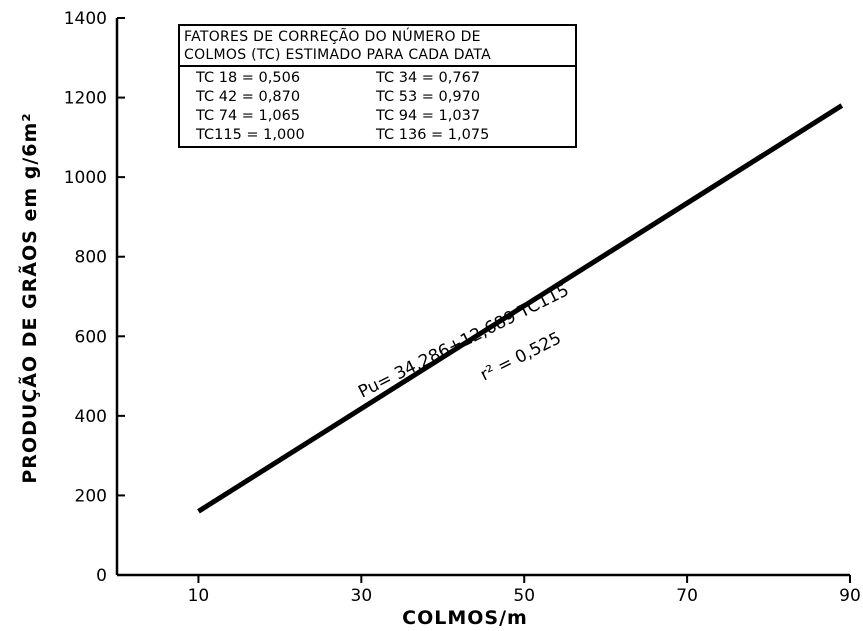 This screenshot has width=863, height=631. I want to click on table-header-line-2: COLMOS (TC) ESTIMADO PARA CADA DATA, so click(338, 55).